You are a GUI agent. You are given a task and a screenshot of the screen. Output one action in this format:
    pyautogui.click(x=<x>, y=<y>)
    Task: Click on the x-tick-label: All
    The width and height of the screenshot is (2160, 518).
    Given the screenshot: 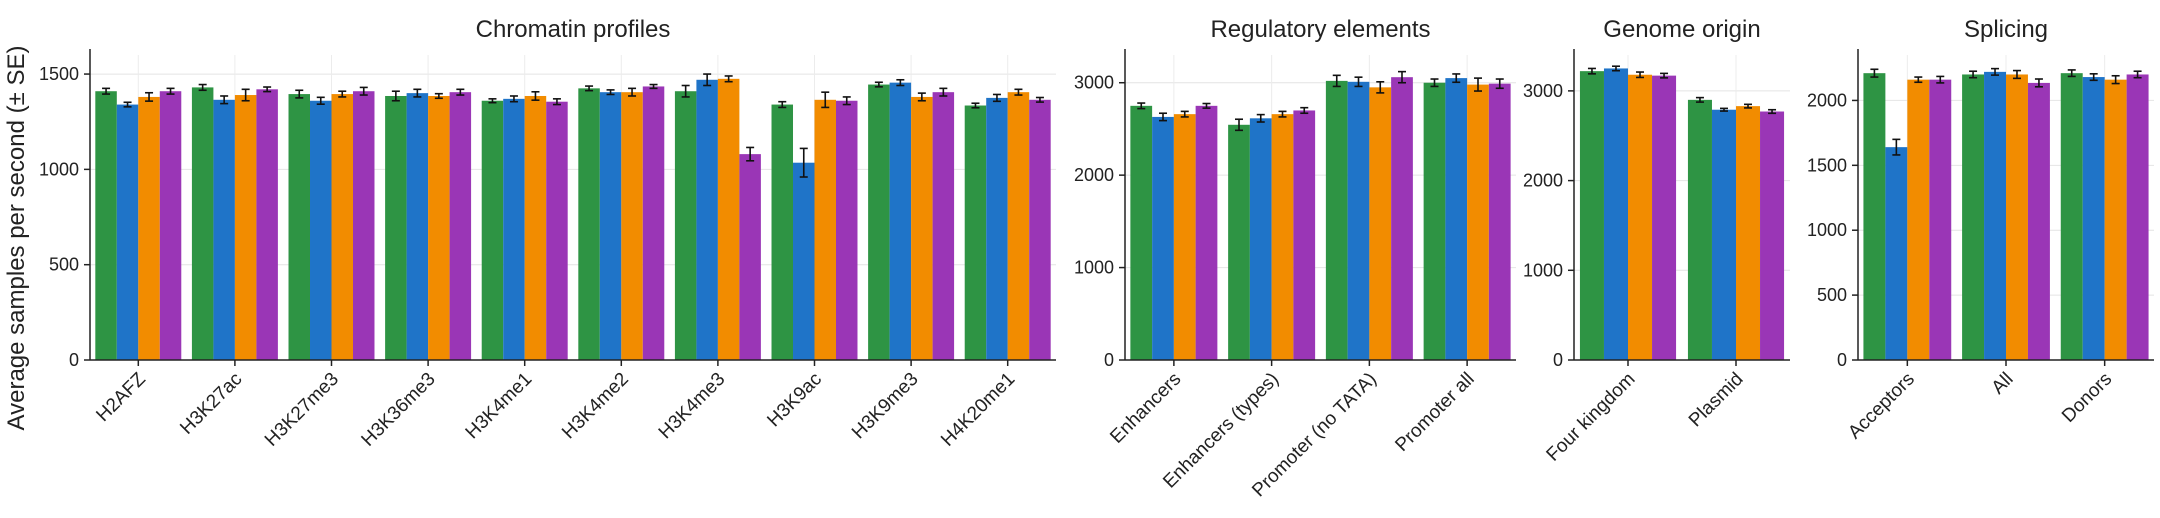 What is the action you would take?
    pyautogui.click(x=2003, y=384)
    